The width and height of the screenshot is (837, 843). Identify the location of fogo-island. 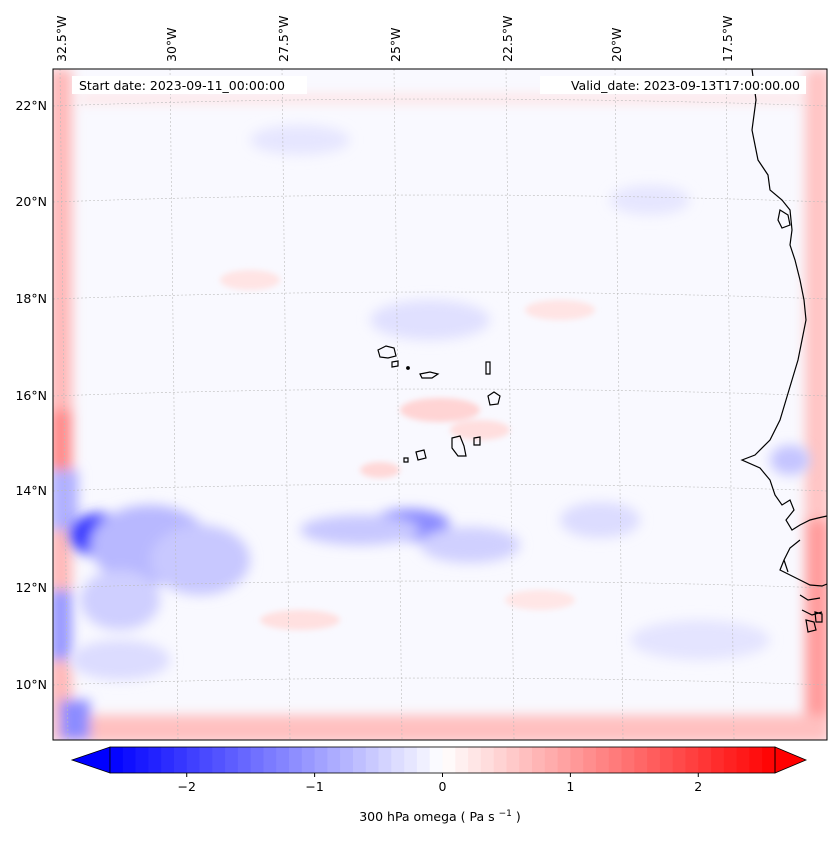
(421, 455).